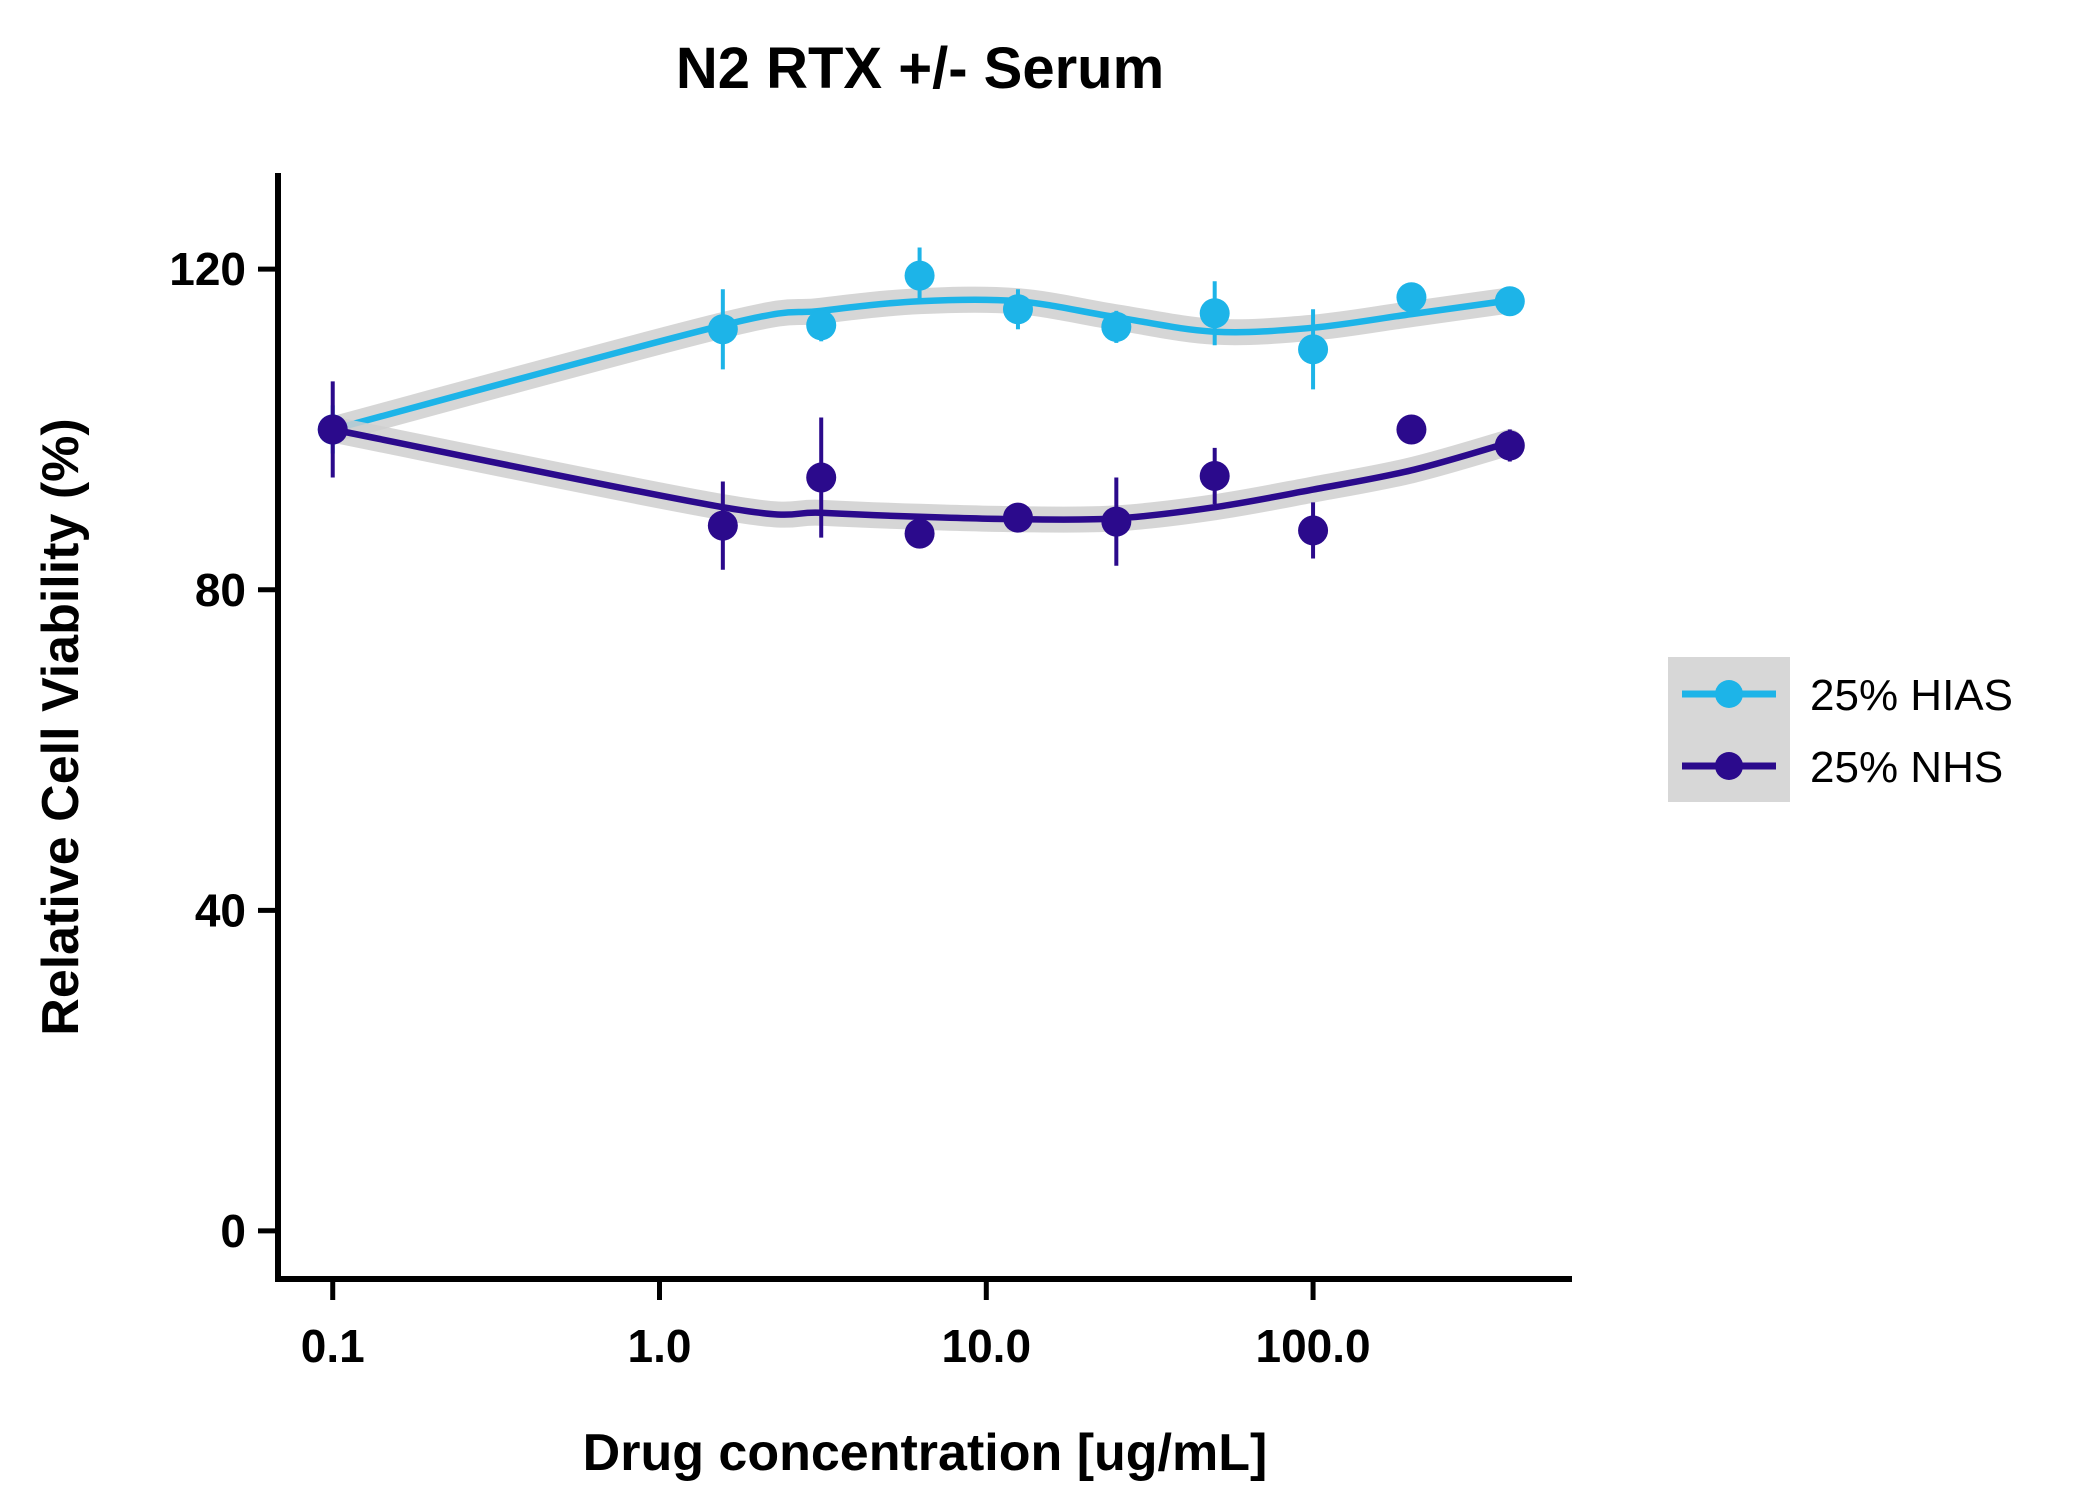 This screenshot has height=1500, width=2100. What do you see at coordinates (220, 910) in the screenshot?
I see `y-tick-label: 40` at bounding box center [220, 910].